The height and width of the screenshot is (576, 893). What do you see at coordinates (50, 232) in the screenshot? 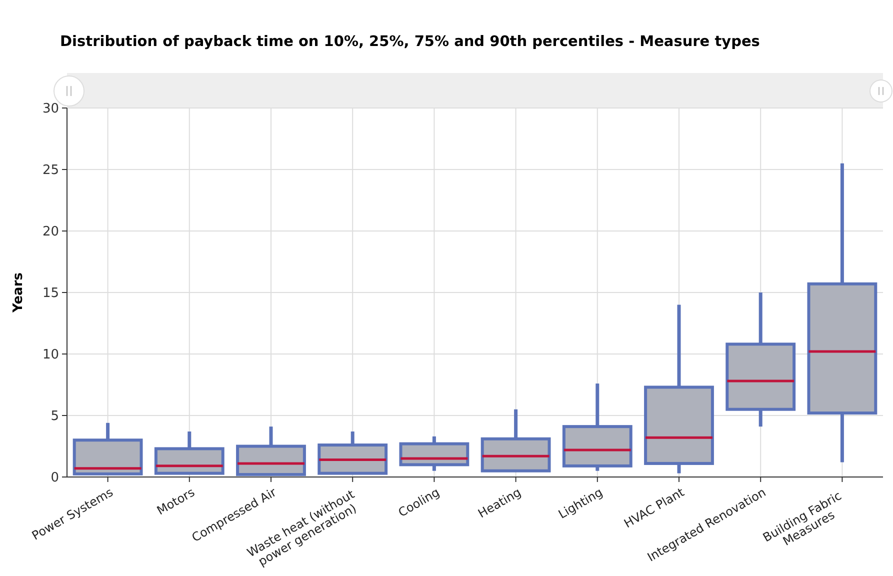
I see `y-tick-label: 20` at bounding box center [50, 232].